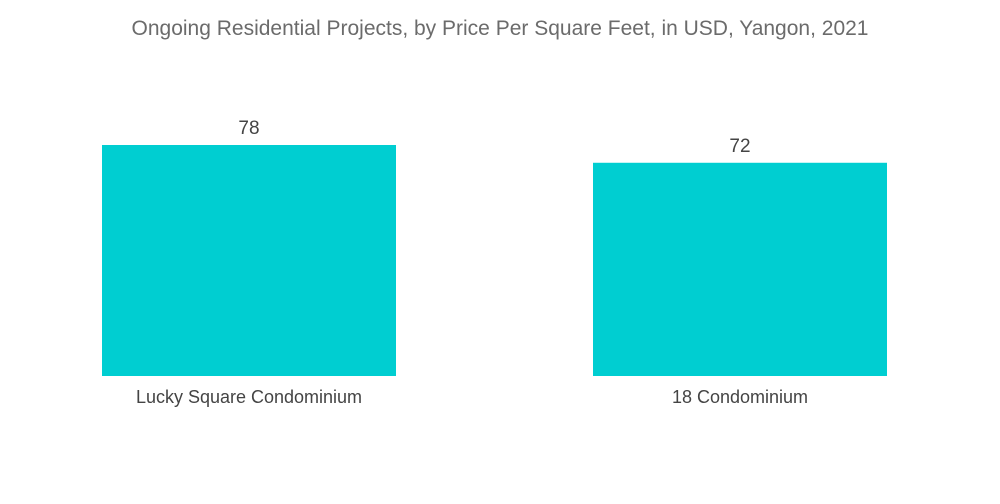 The height and width of the screenshot is (504, 1000). I want to click on category-label-1: 18 Condominium, so click(740, 397).